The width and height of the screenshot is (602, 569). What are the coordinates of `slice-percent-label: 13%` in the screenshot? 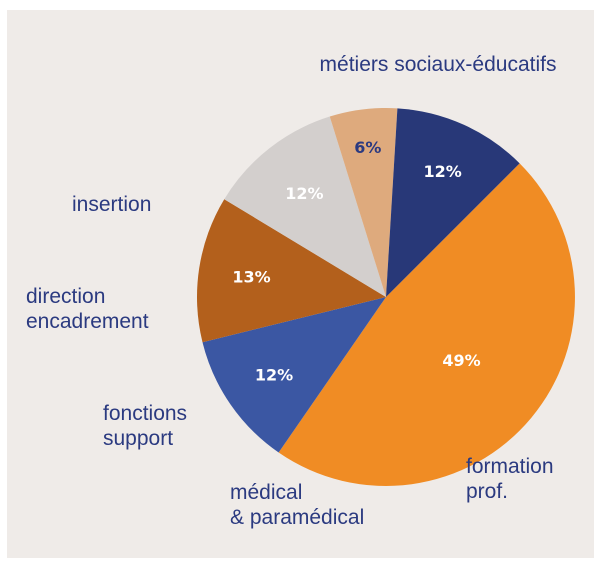 It's located at (251, 277).